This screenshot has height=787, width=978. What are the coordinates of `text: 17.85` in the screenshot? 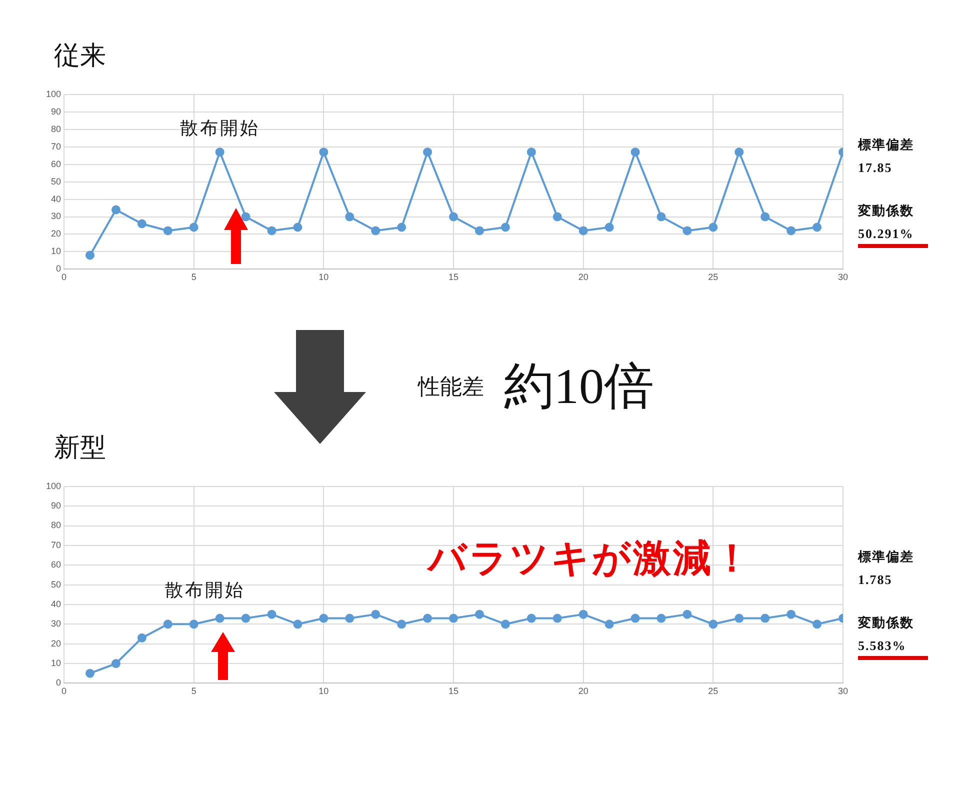 It's located at (876, 168).